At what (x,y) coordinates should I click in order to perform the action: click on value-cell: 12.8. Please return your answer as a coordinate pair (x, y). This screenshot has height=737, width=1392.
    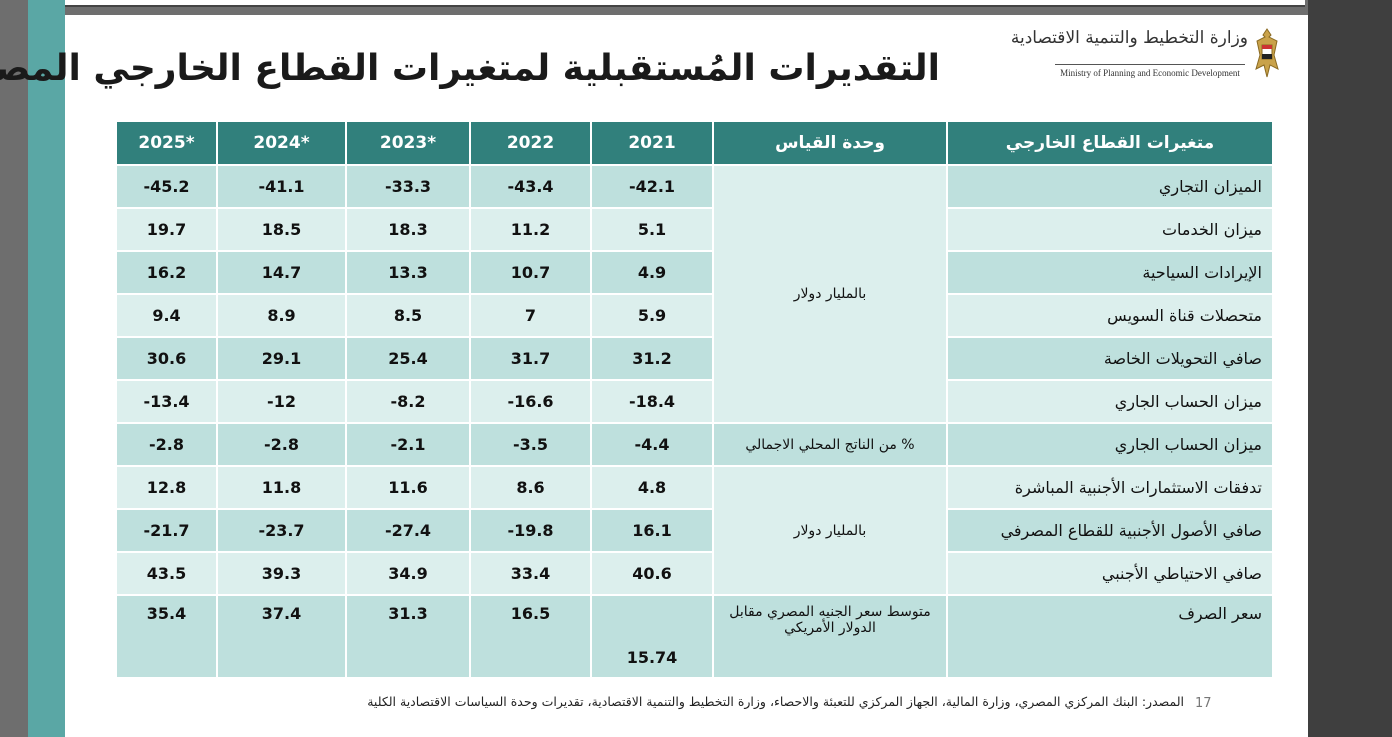
    Looking at the image, I should click on (166, 487).